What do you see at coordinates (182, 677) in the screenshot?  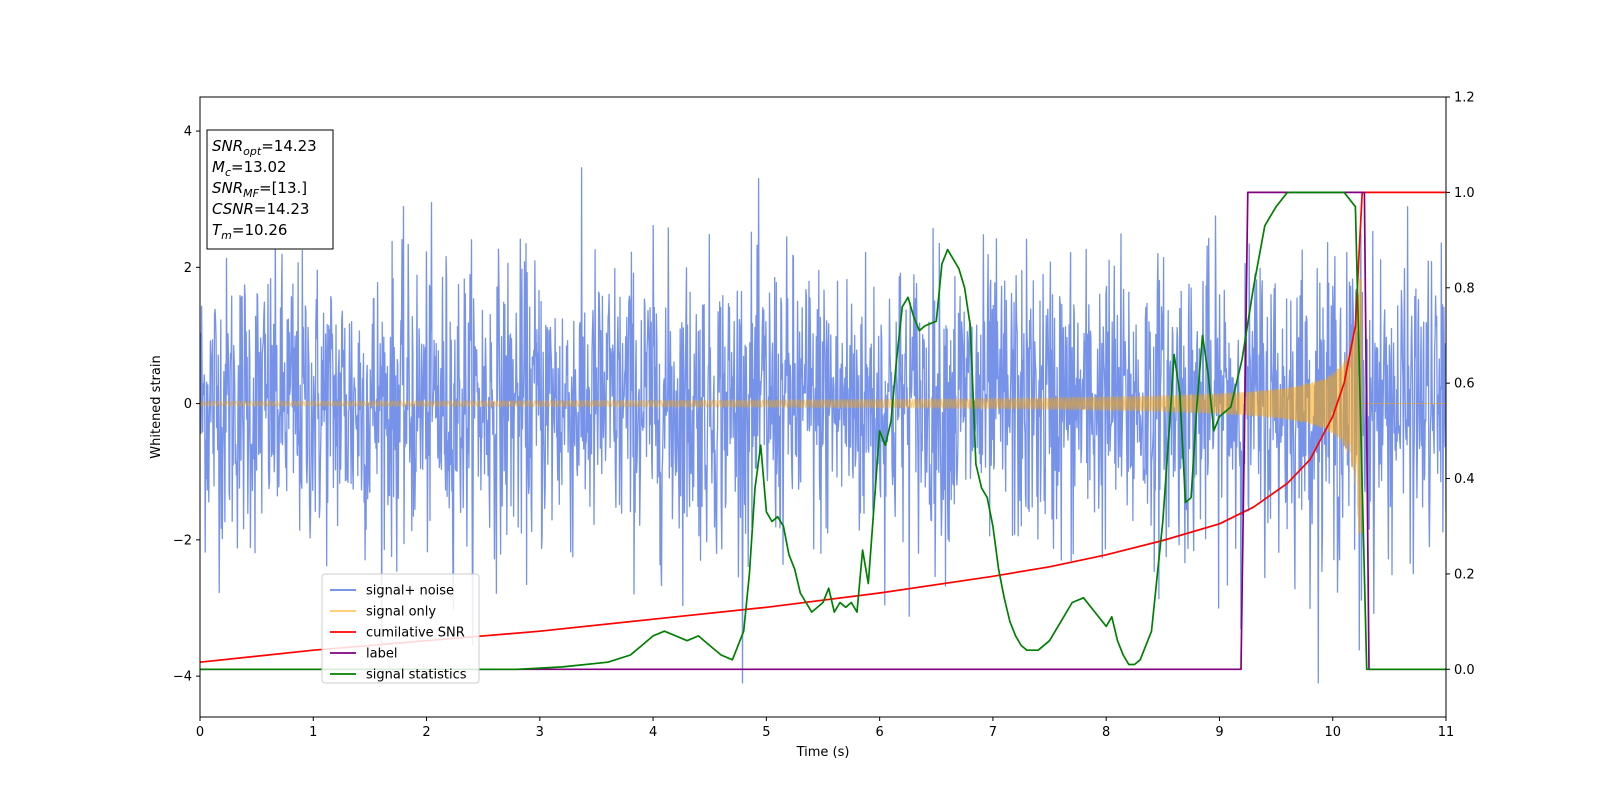 I see `y-tick-label: −4` at bounding box center [182, 677].